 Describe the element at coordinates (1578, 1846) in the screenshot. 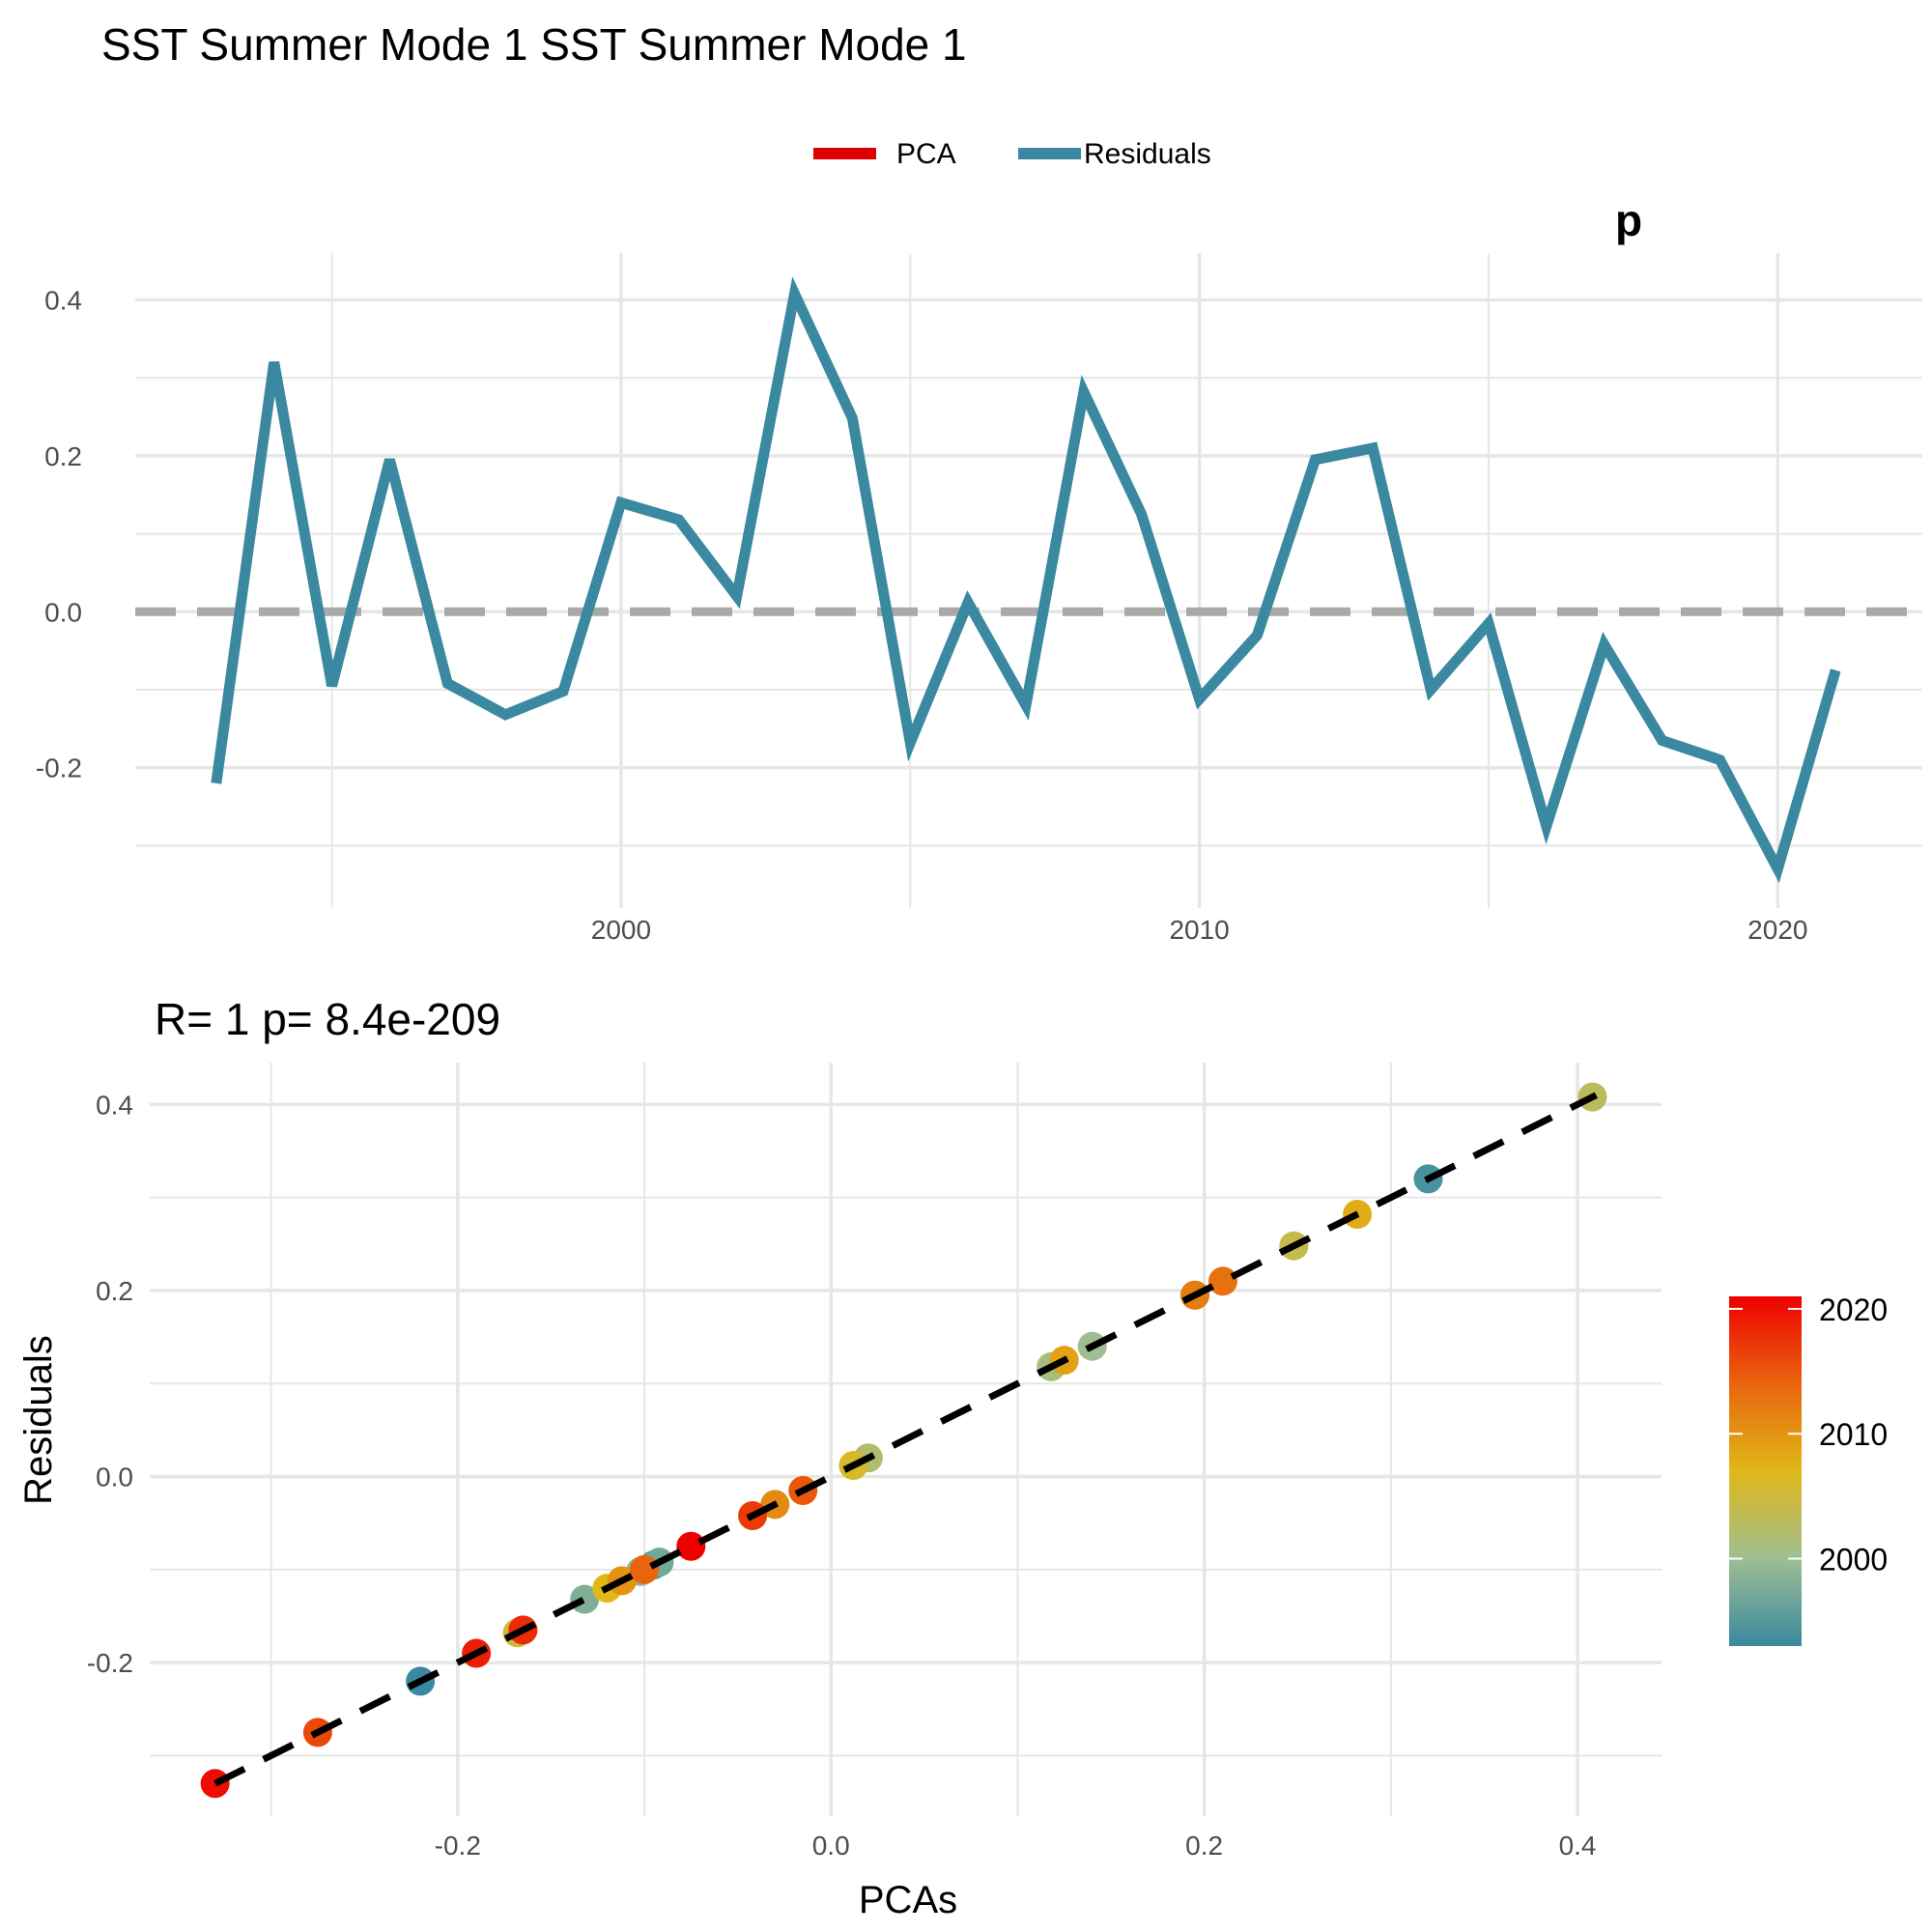

I see `bottom-x-tick-label: 0.4` at that location.